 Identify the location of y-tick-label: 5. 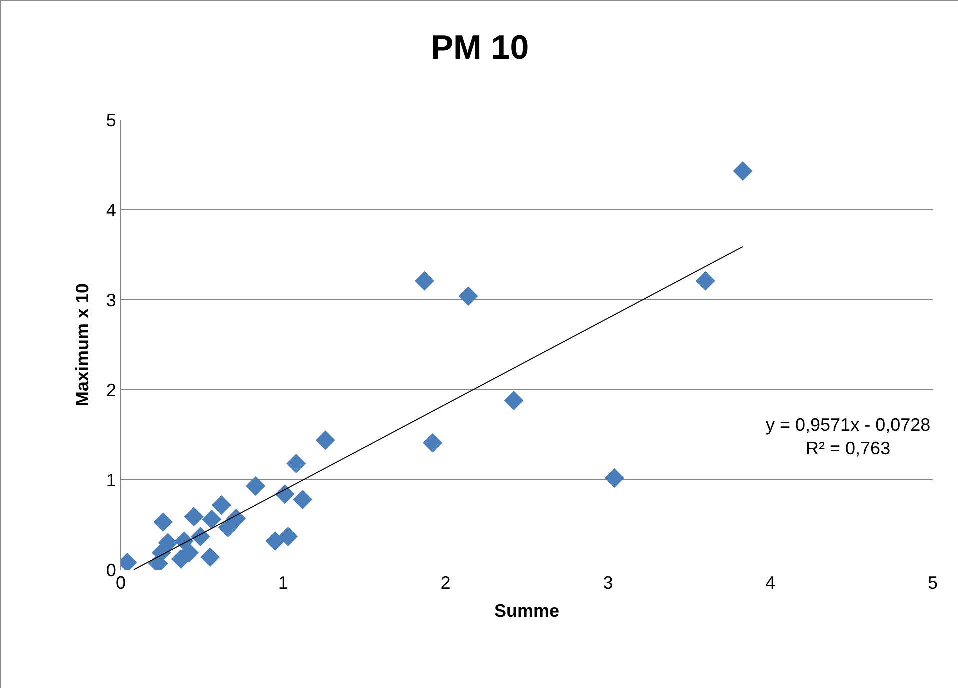
(111, 120).